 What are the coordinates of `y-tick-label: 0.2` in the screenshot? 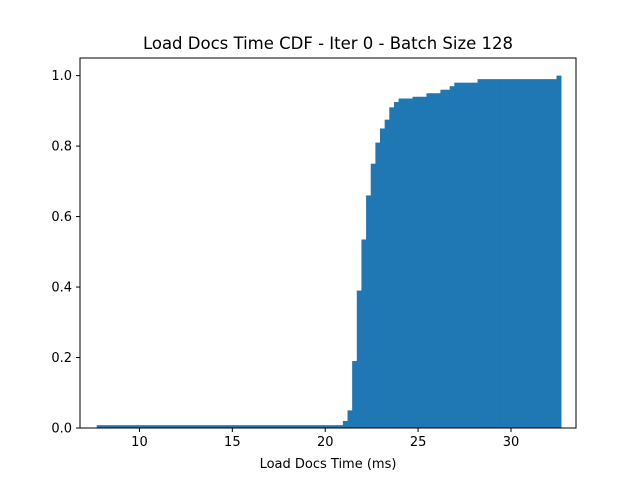 It's located at (61, 358).